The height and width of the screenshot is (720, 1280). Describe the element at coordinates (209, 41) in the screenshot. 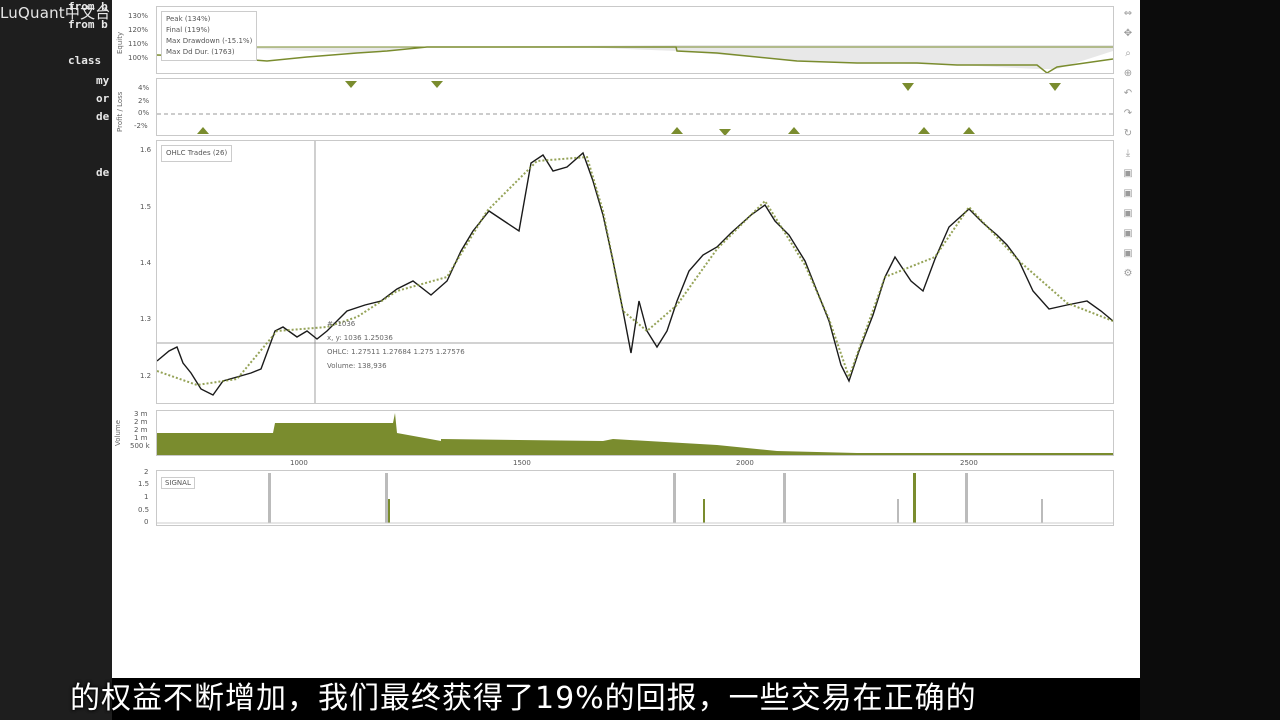

I see `legend-max-drawdown: Max Drawdown (-15.1%)` at that location.